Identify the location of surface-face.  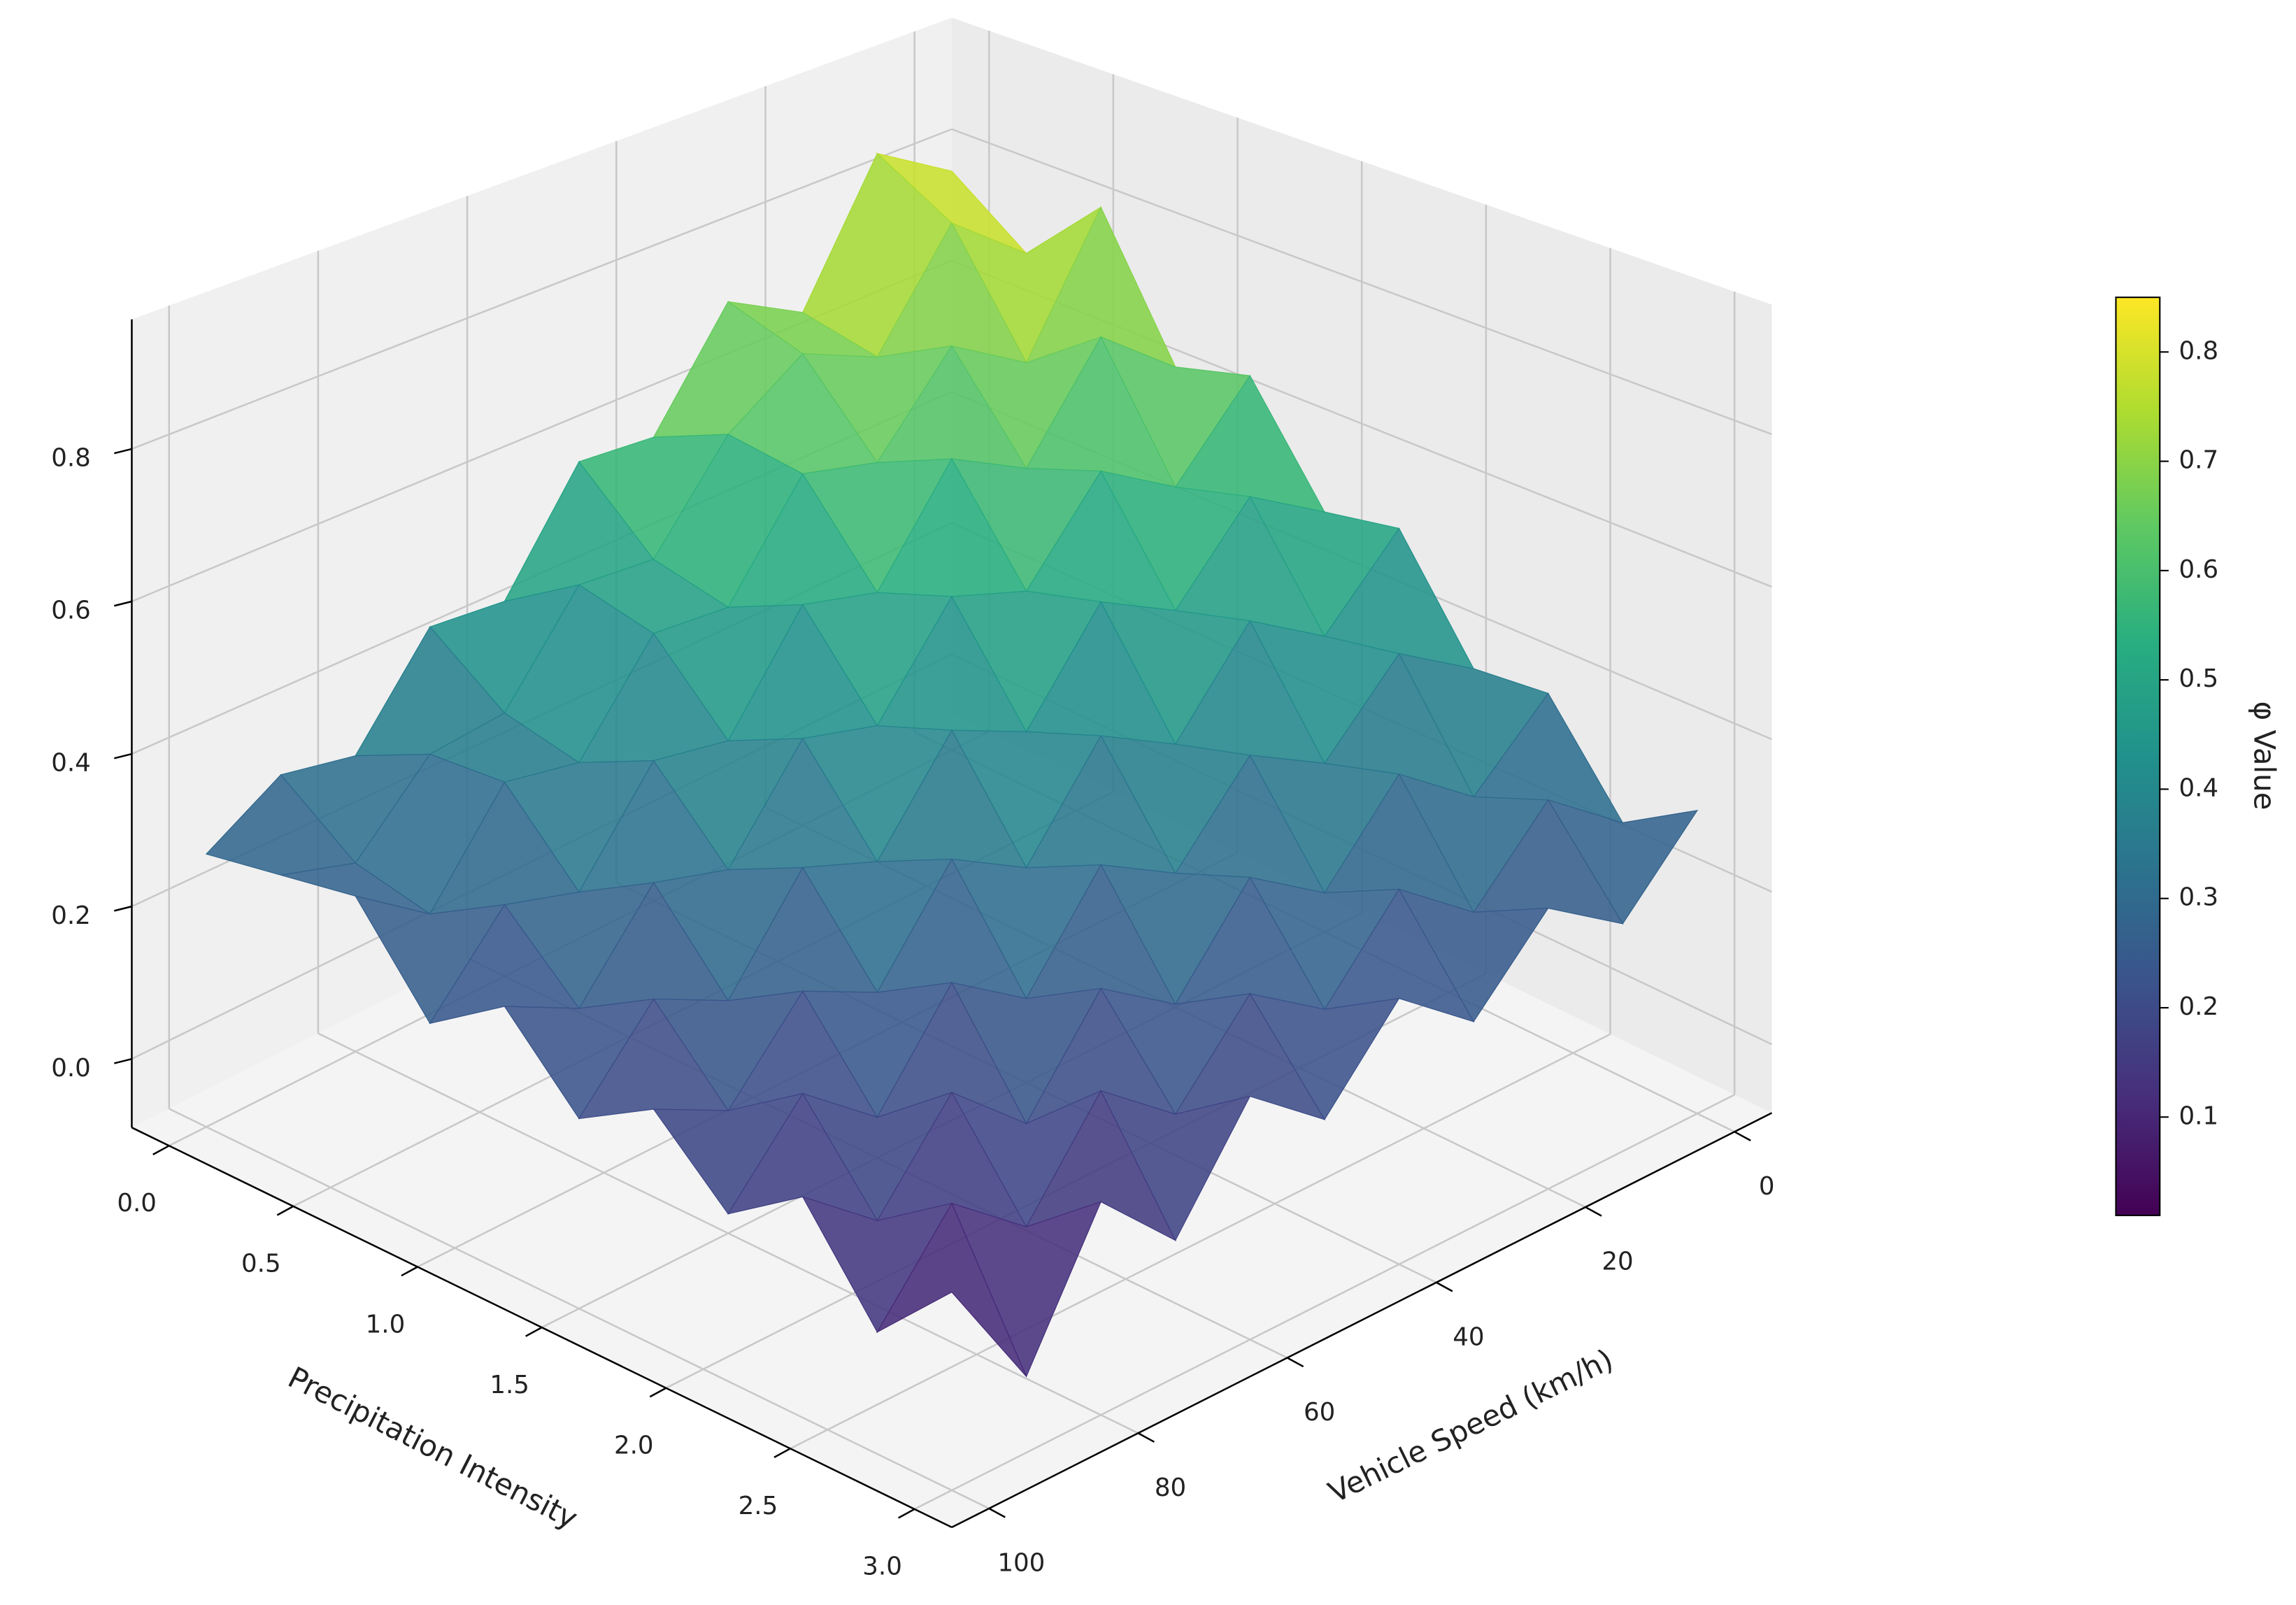
(952, 1289).